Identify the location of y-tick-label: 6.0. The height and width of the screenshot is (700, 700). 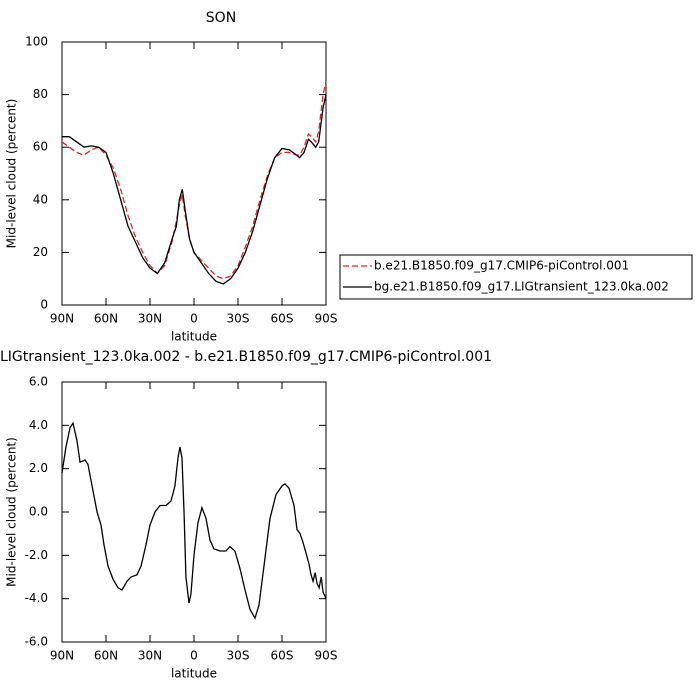
(38, 382).